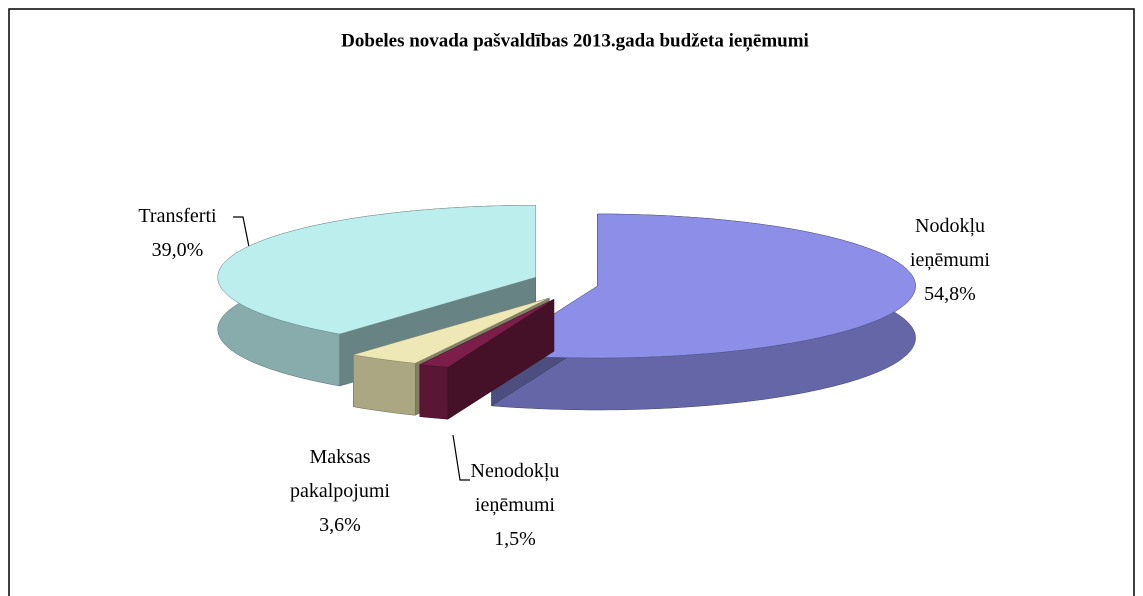 The image size is (1143, 596). Describe the element at coordinates (177, 250) in the screenshot. I see `label-value: 39,0%` at that location.